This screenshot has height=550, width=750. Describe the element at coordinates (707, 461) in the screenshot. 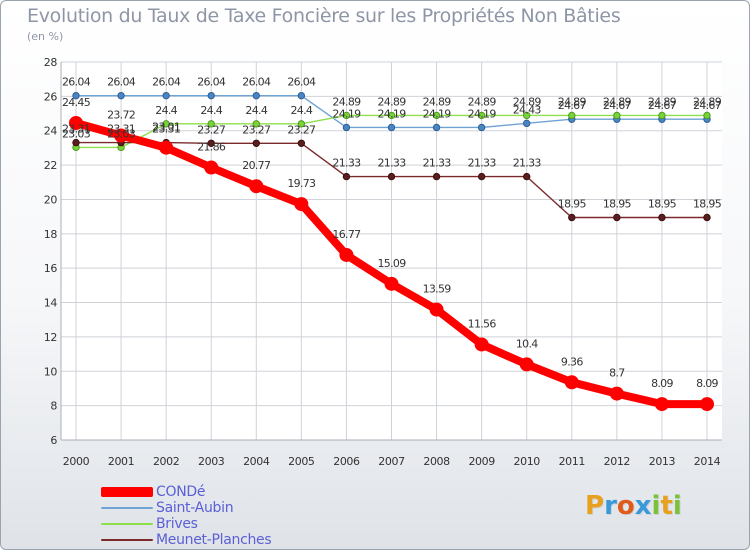

I see `x-tick-label: 2014` at that location.